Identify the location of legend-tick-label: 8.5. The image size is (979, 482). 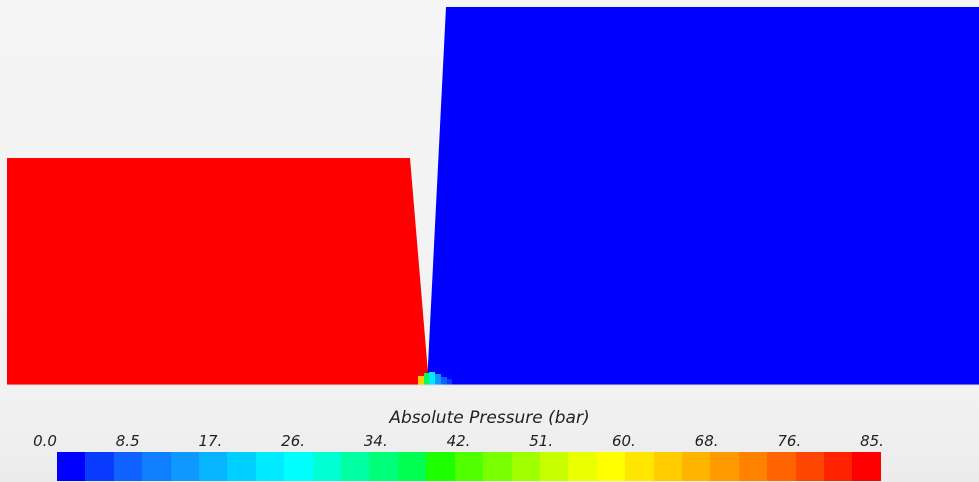
(127, 441).